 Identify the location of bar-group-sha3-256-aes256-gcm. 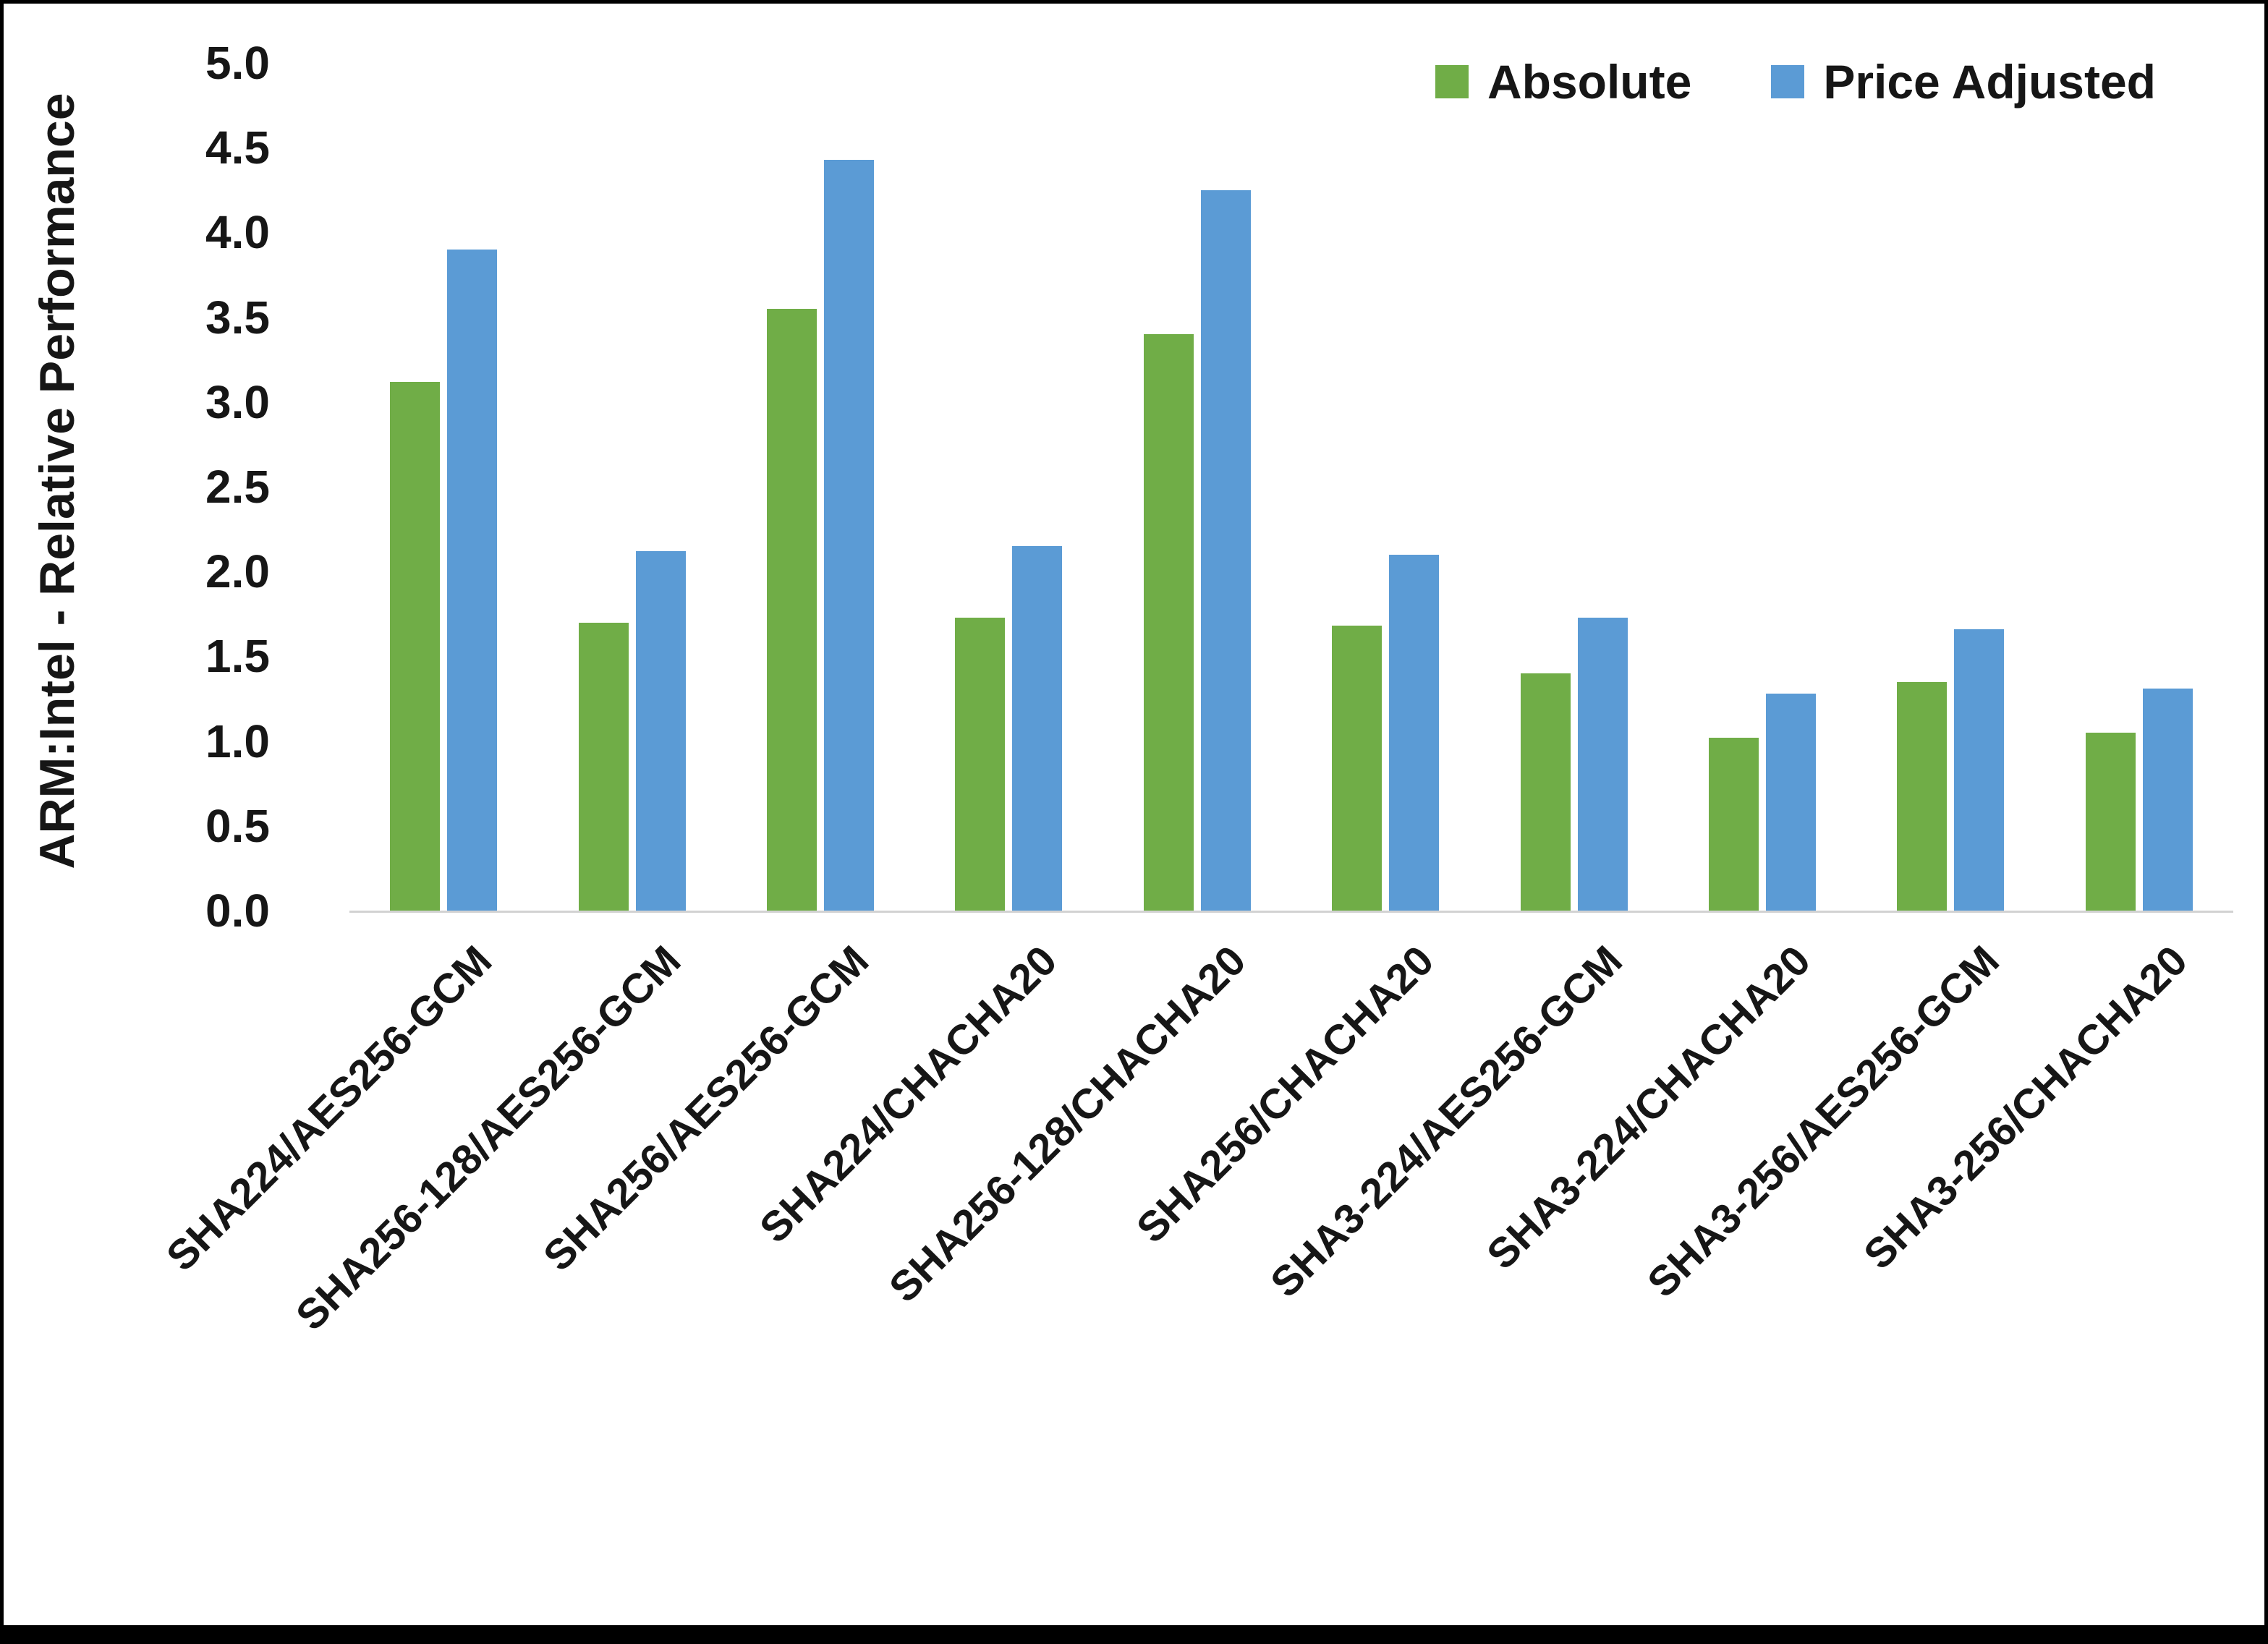
(1950, 487).